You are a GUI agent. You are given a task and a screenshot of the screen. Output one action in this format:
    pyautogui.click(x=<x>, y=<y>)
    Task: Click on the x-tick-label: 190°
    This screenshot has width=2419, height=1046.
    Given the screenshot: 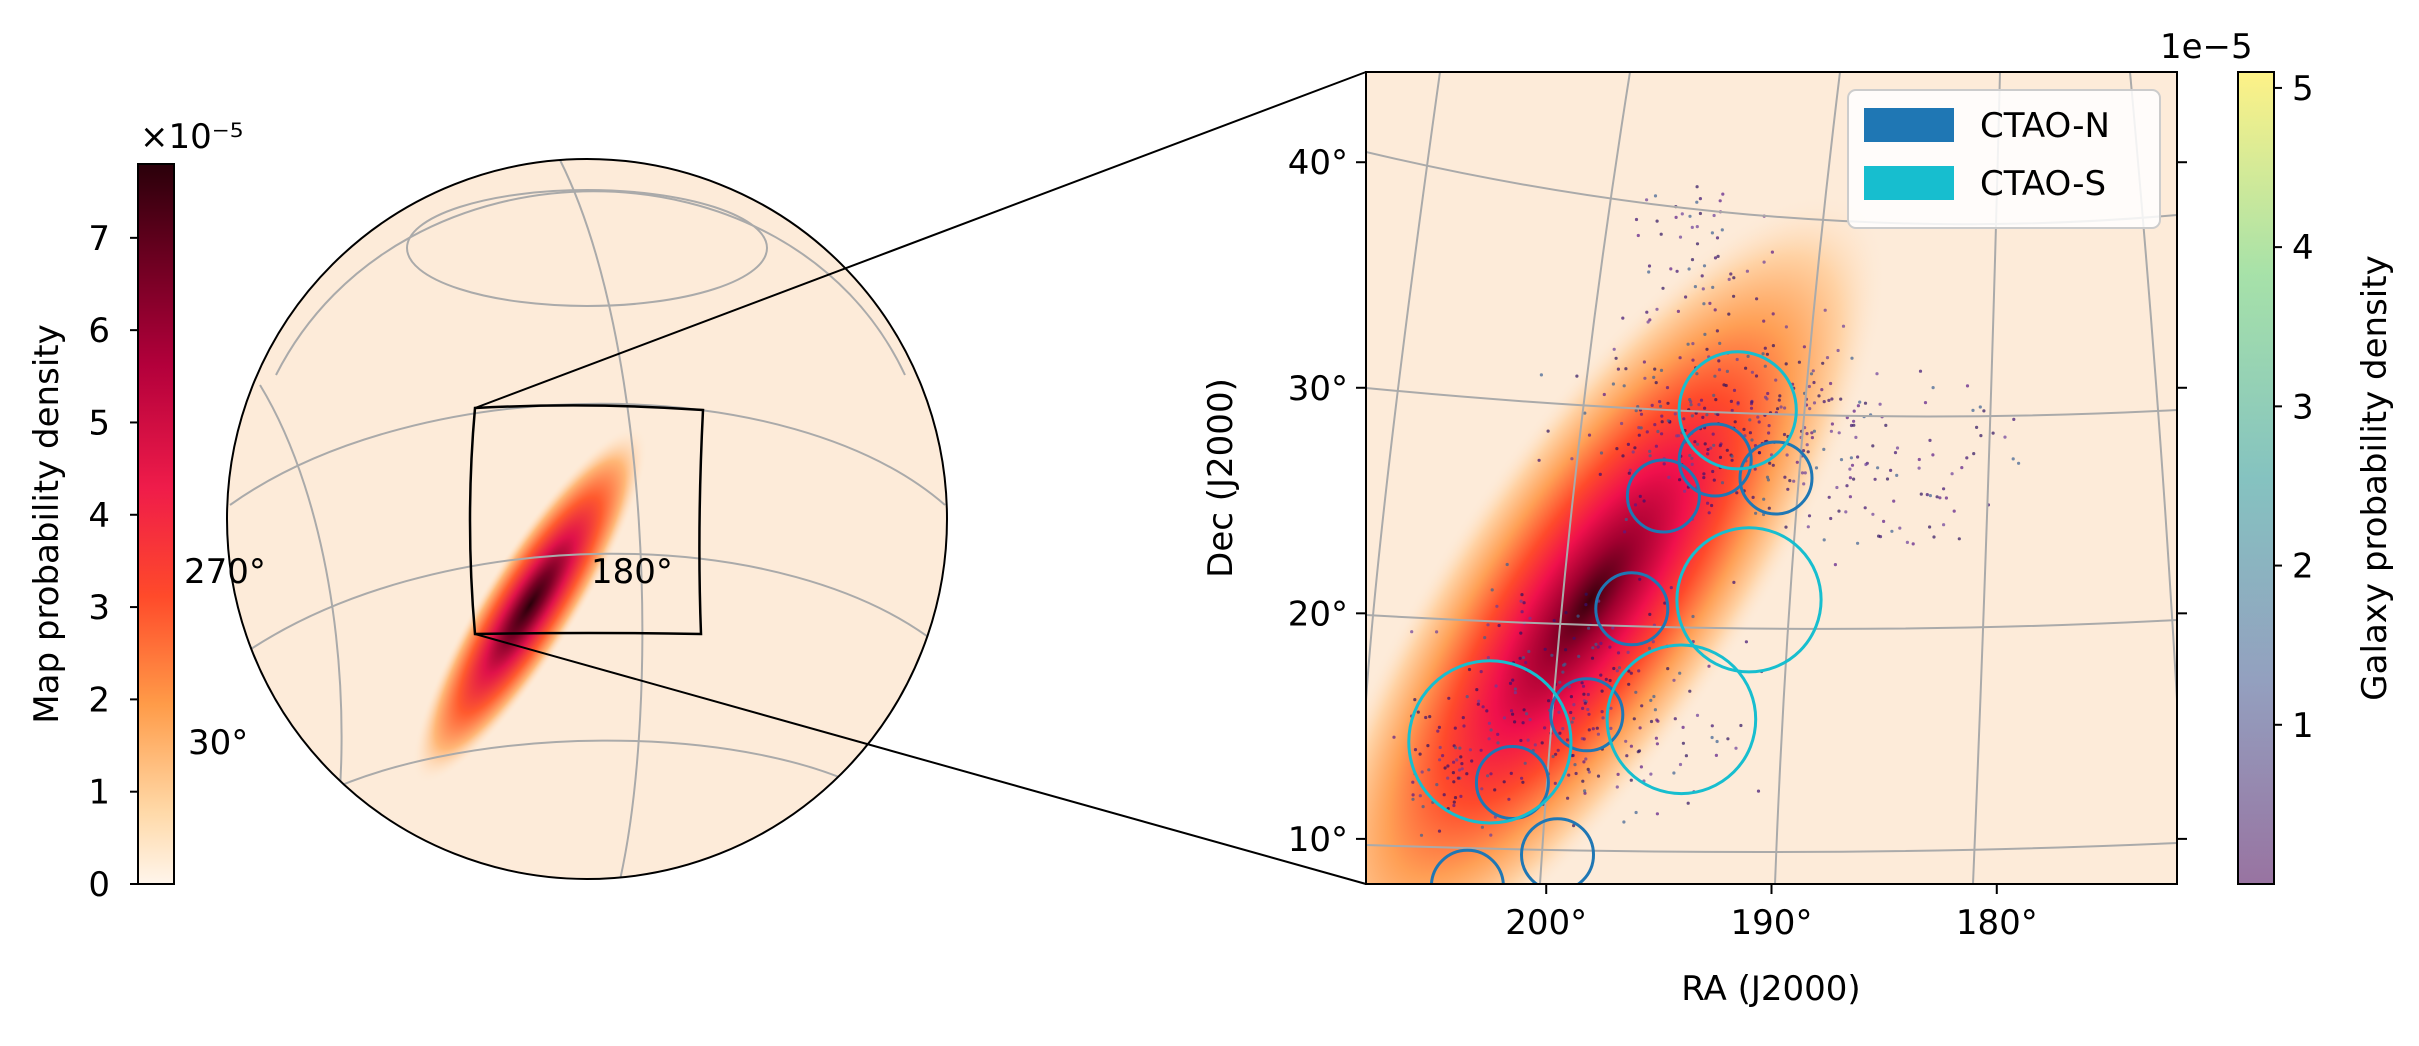 What is the action you would take?
    pyautogui.click(x=1772, y=923)
    